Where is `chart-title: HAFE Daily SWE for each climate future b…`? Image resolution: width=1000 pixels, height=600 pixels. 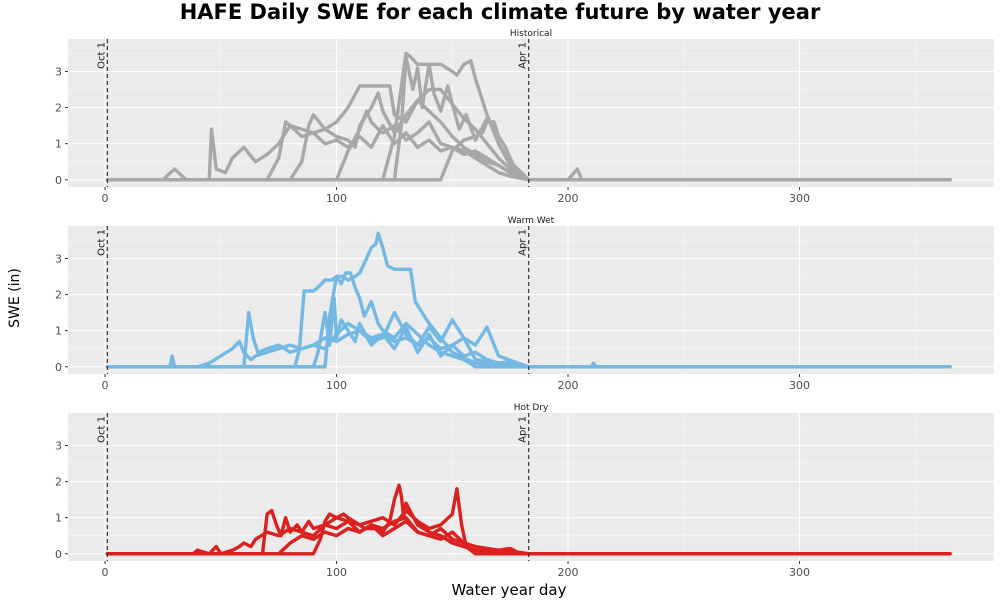 chart-title: HAFE Daily SWE for each climate future b… is located at coordinates (500, 12).